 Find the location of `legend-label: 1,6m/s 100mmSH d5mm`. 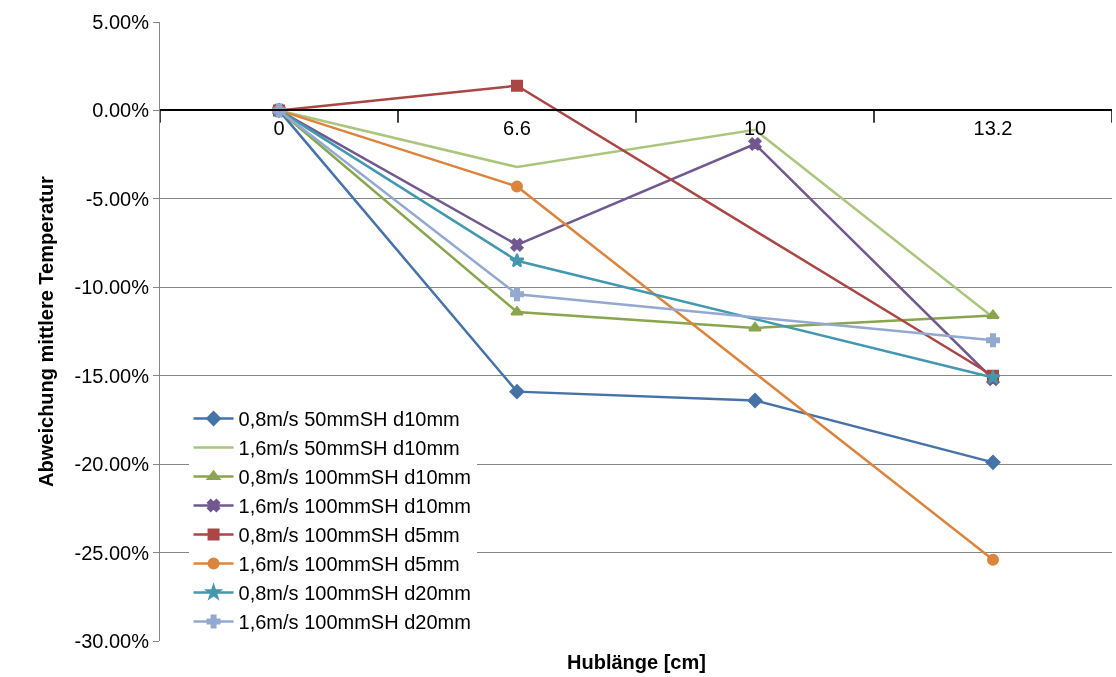

legend-label: 1,6m/s 100mmSH d5mm is located at coordinates (349, 564).